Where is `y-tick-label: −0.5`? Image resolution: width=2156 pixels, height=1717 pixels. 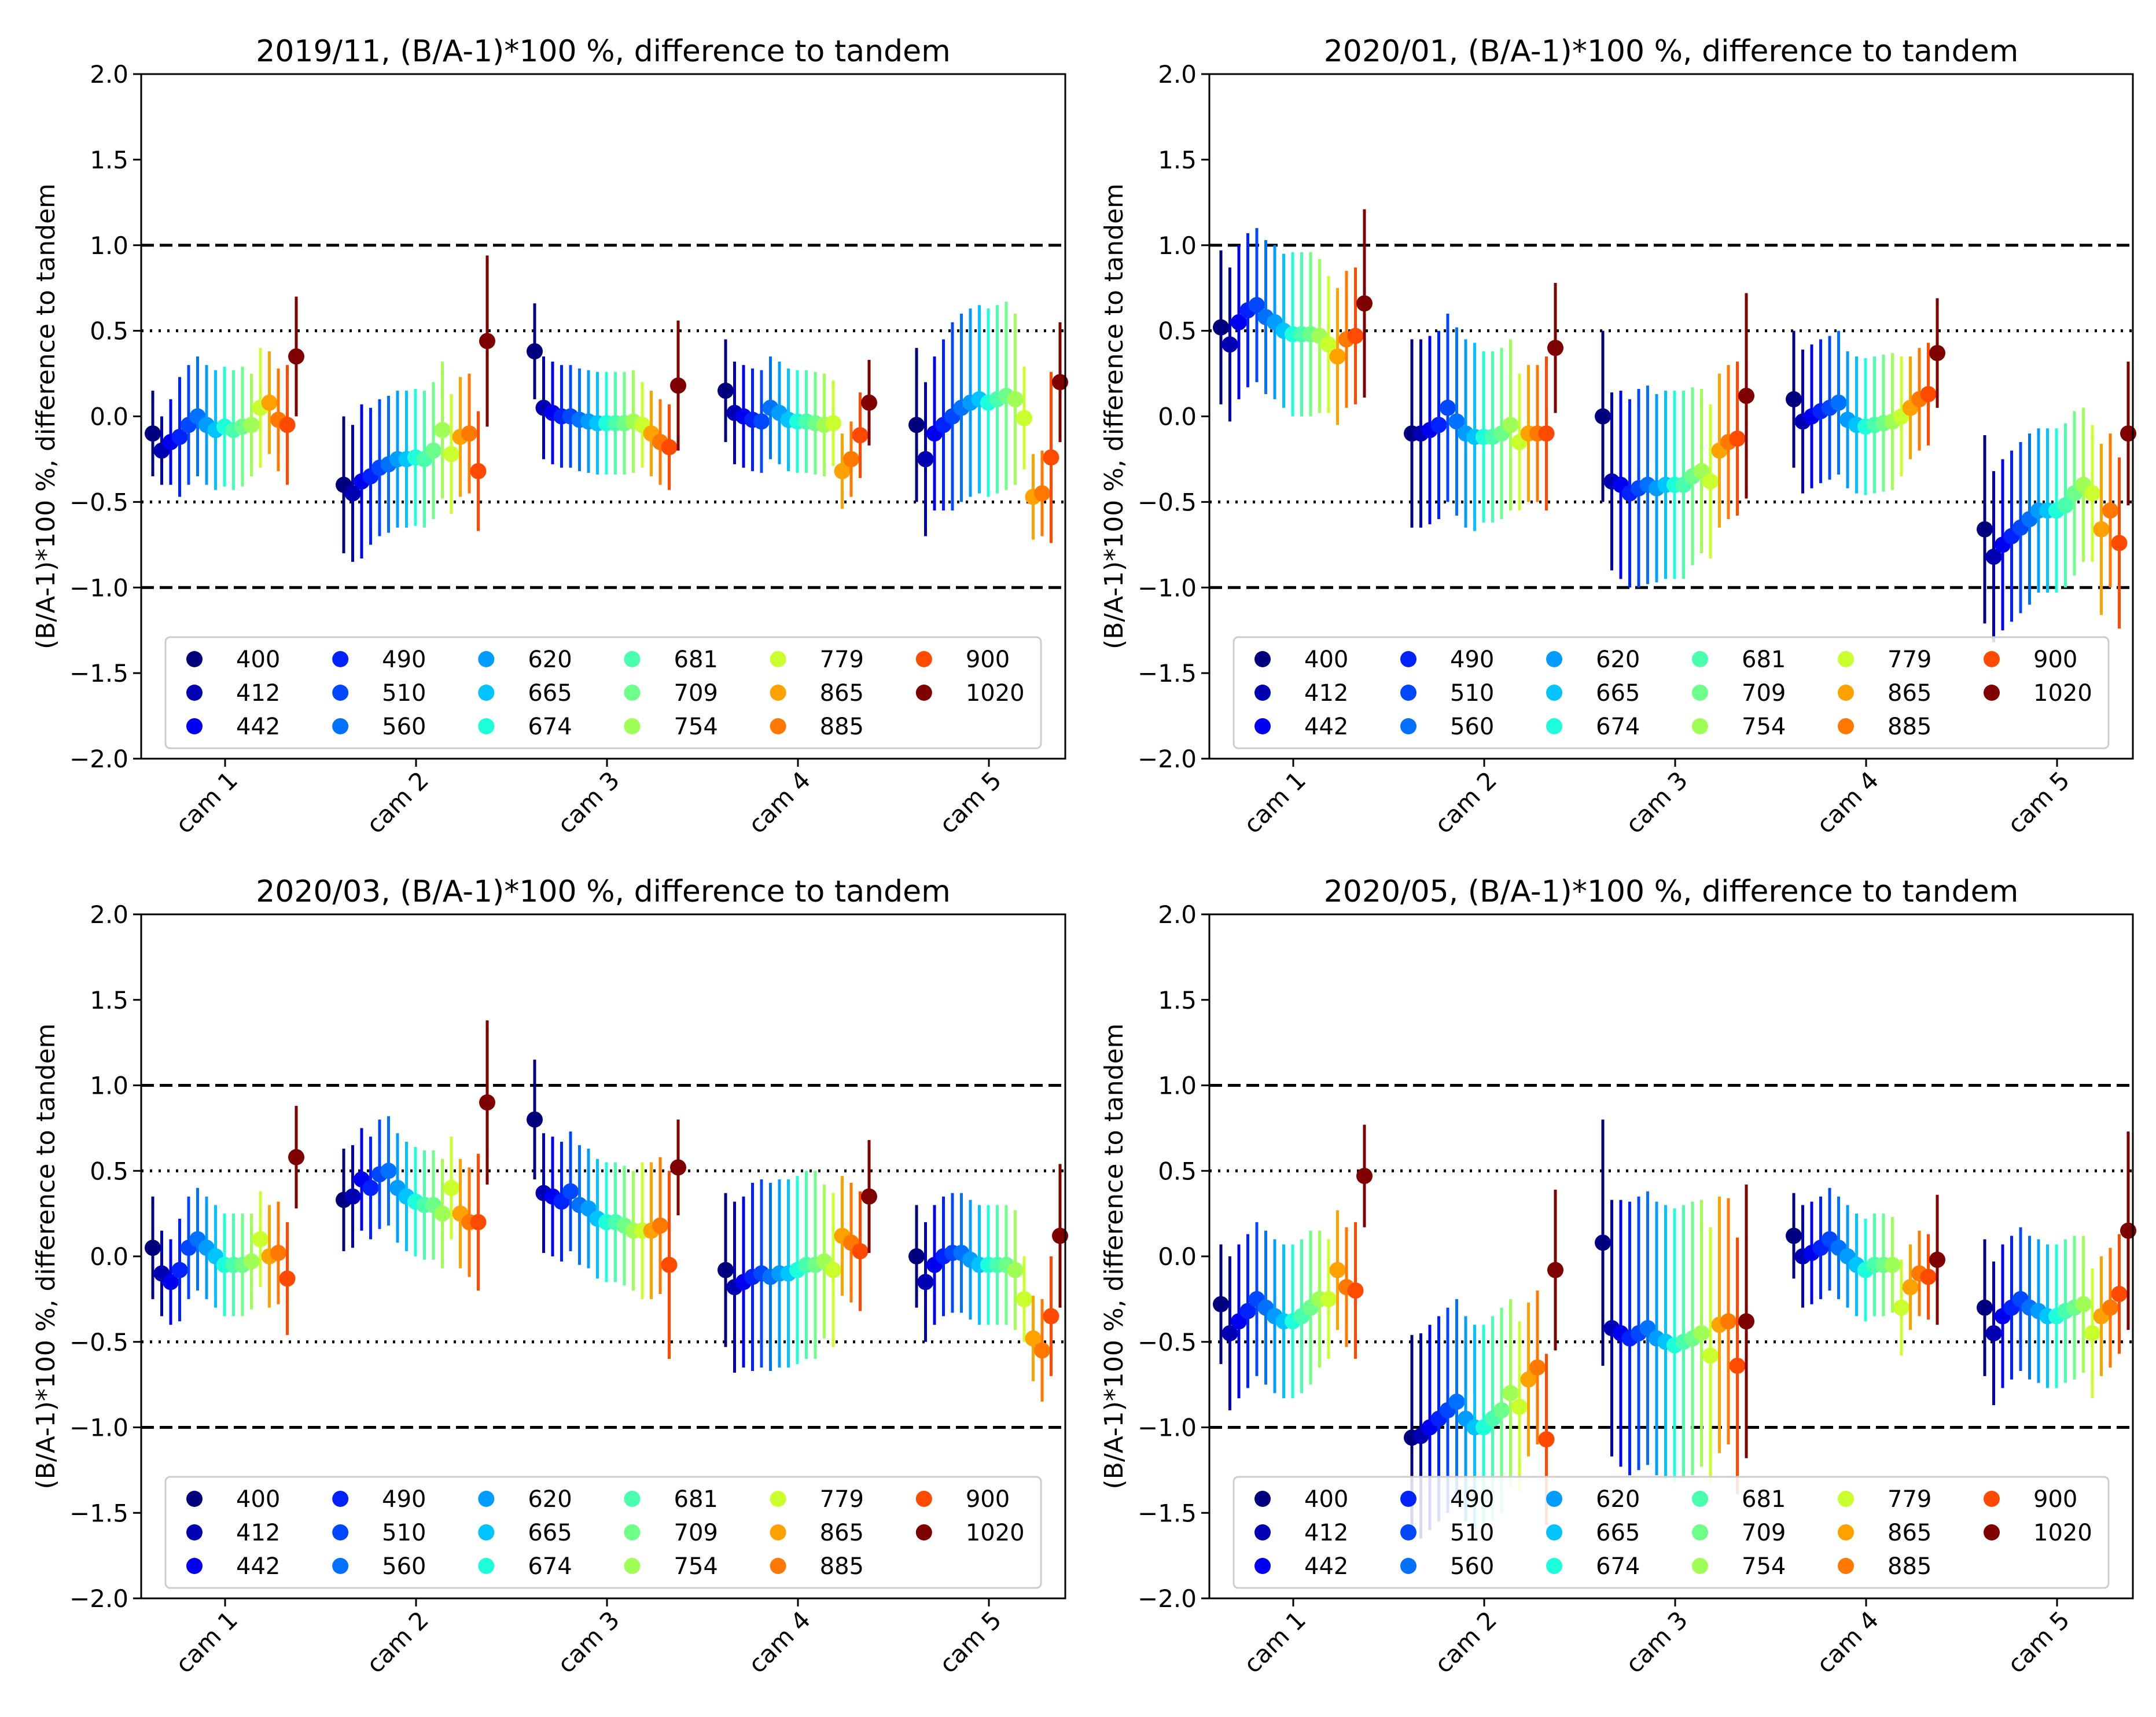 y-tick-label: −0.5 is located at coordinates (99, 502).